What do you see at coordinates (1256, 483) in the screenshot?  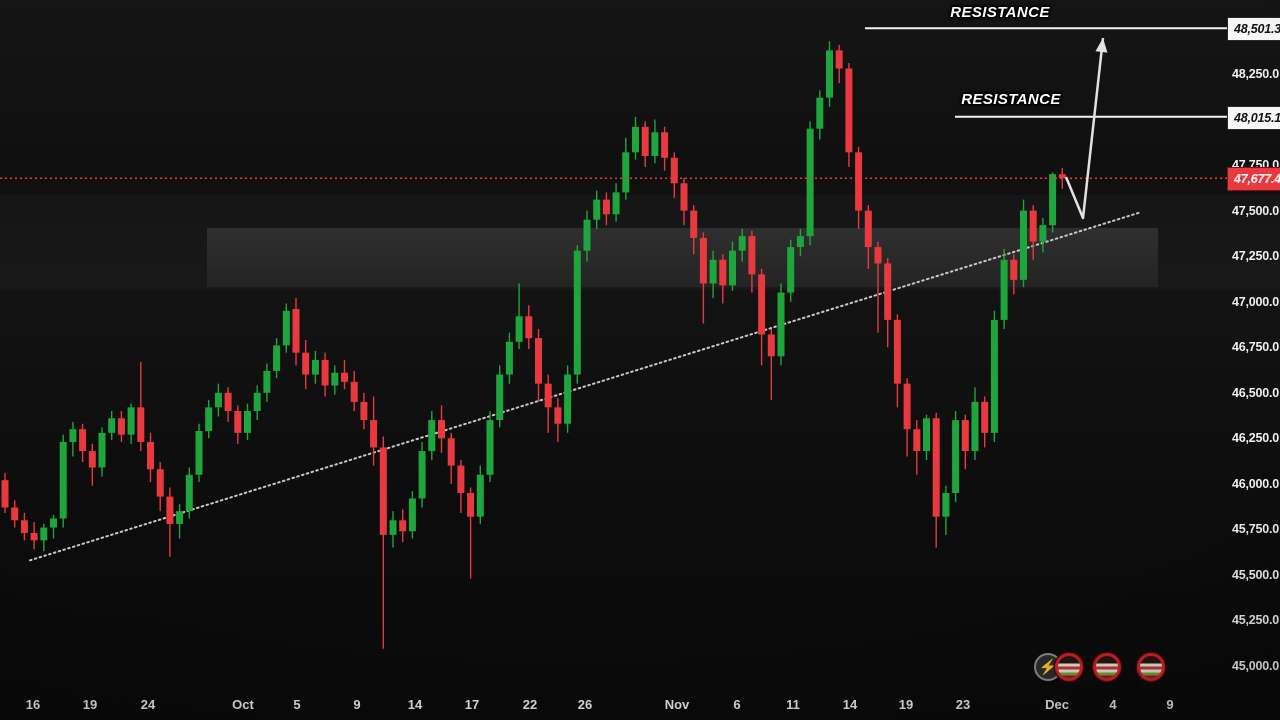 I see `price-tick: 46,000.0` at bounding box center [1256, 483].